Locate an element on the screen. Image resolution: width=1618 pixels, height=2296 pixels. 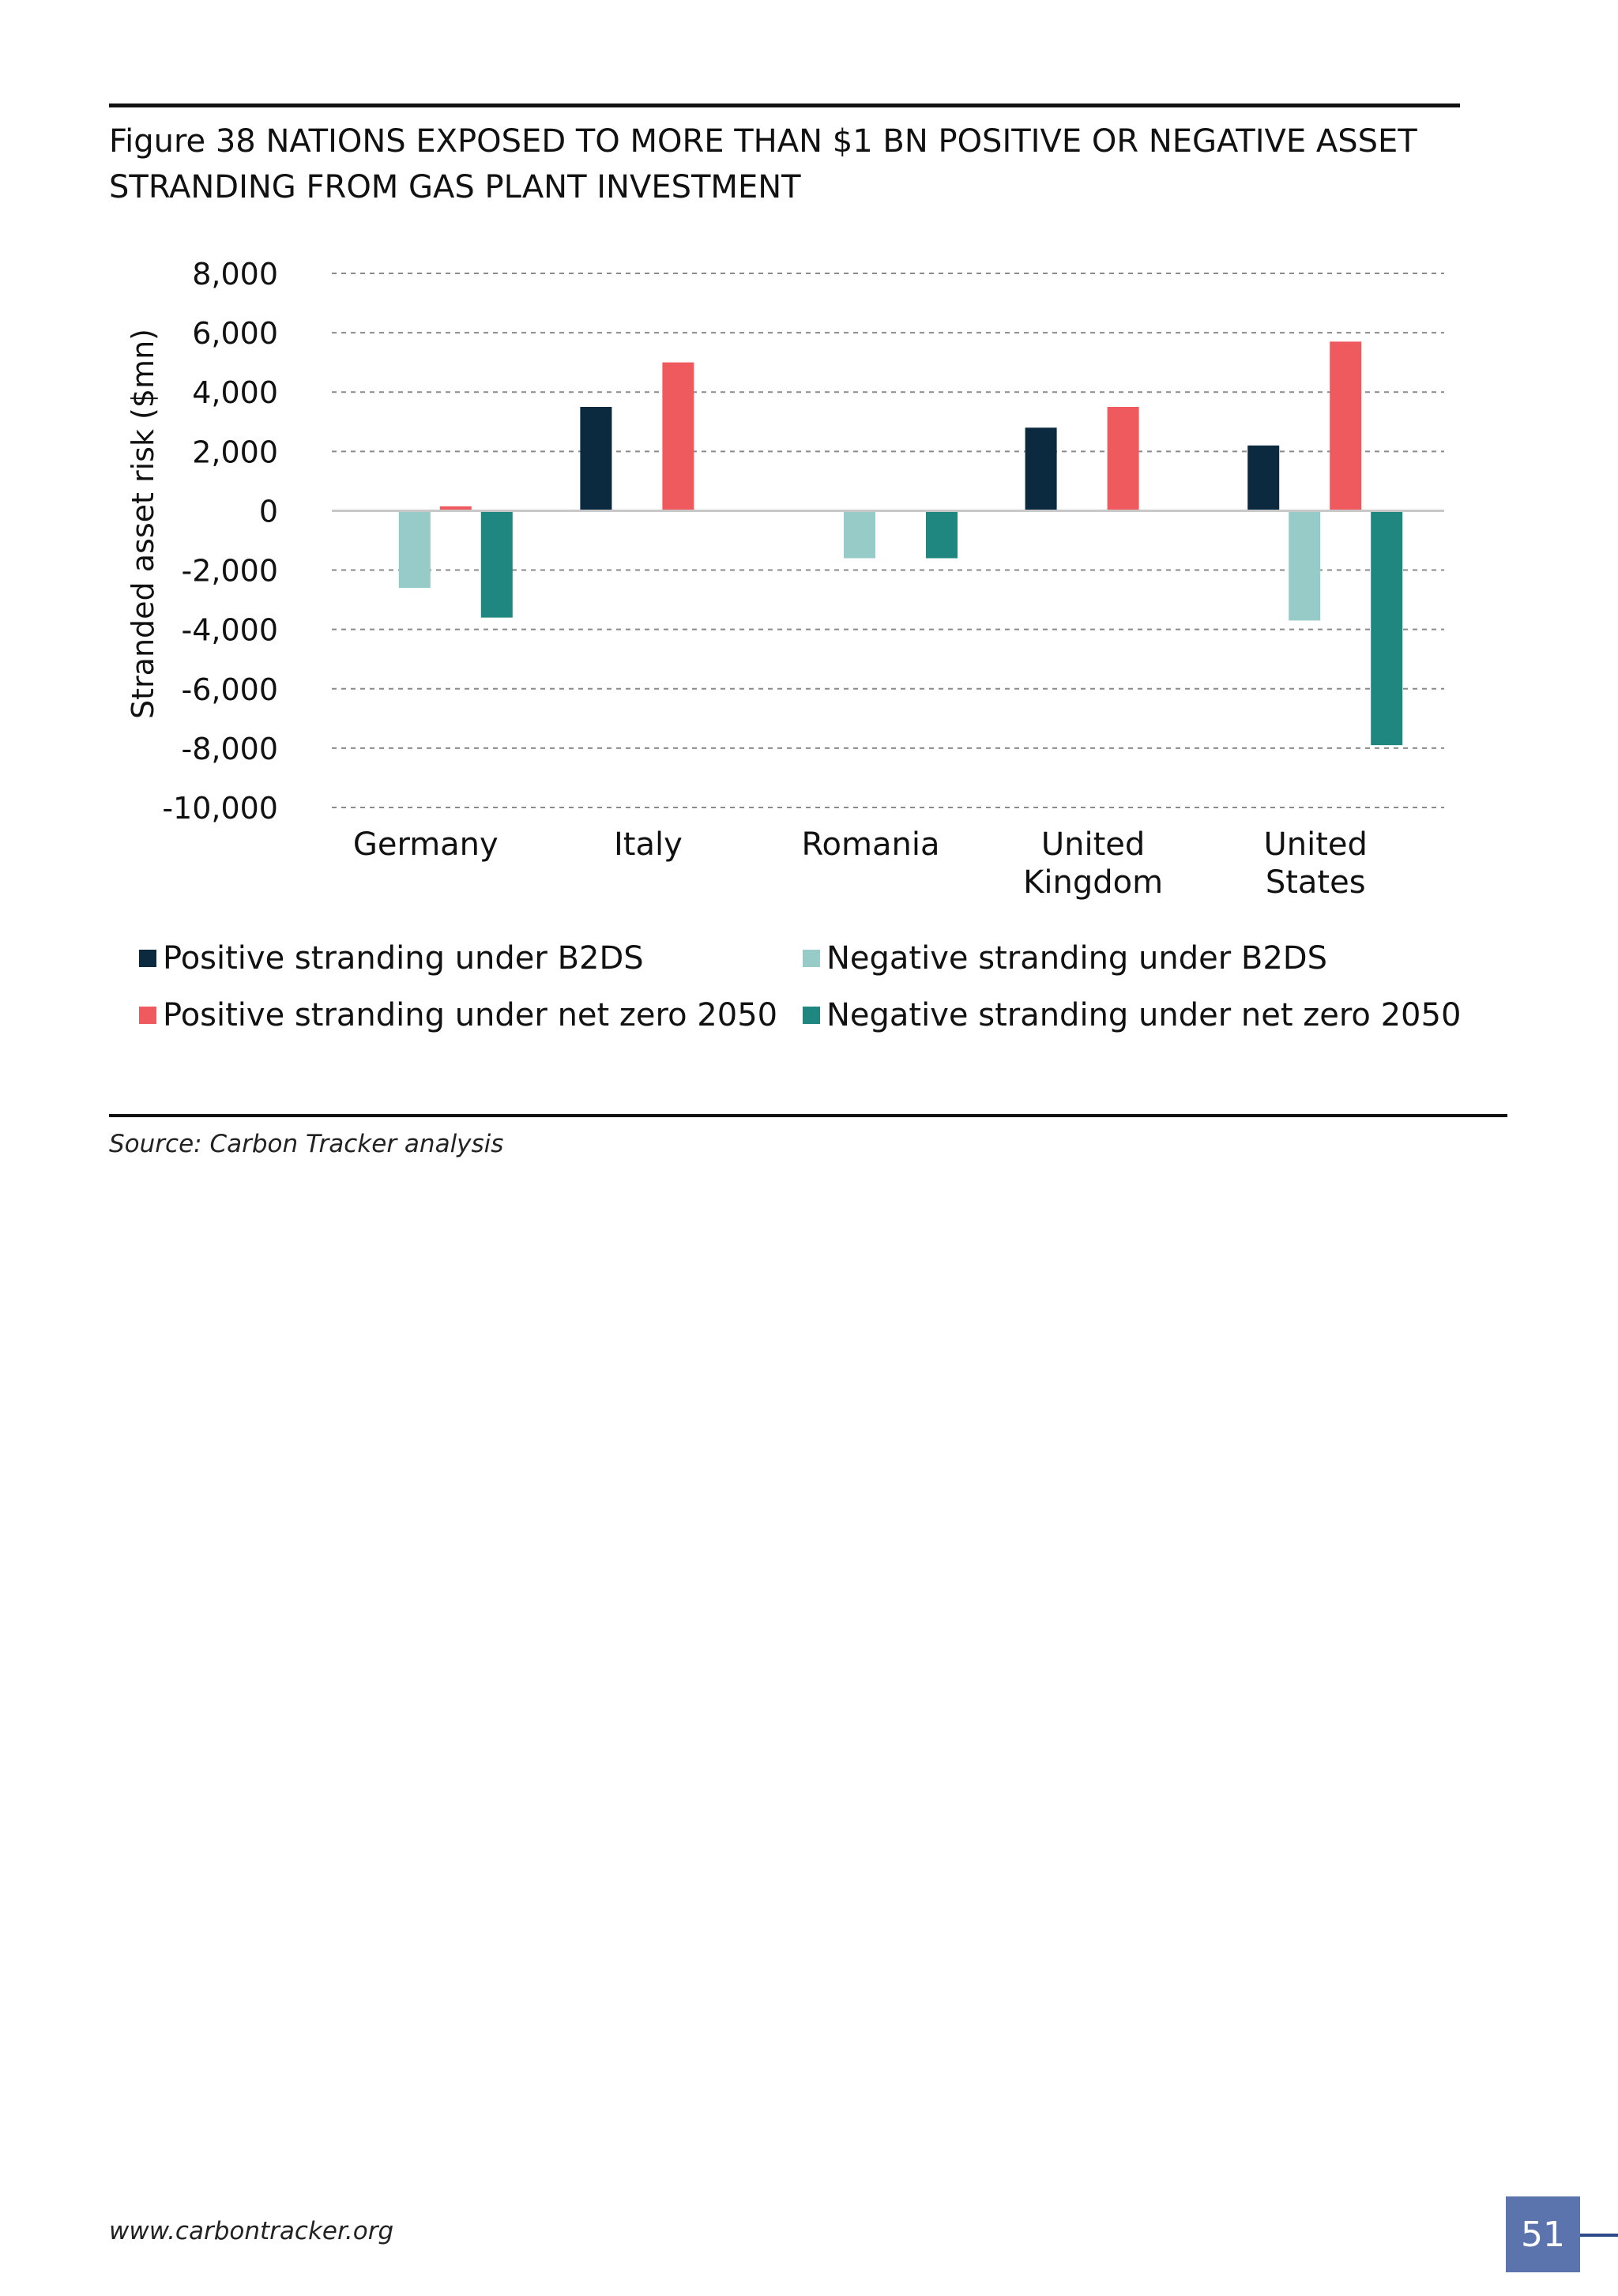
y-tick-label: 6,000 is located at coordinates (235, 333).